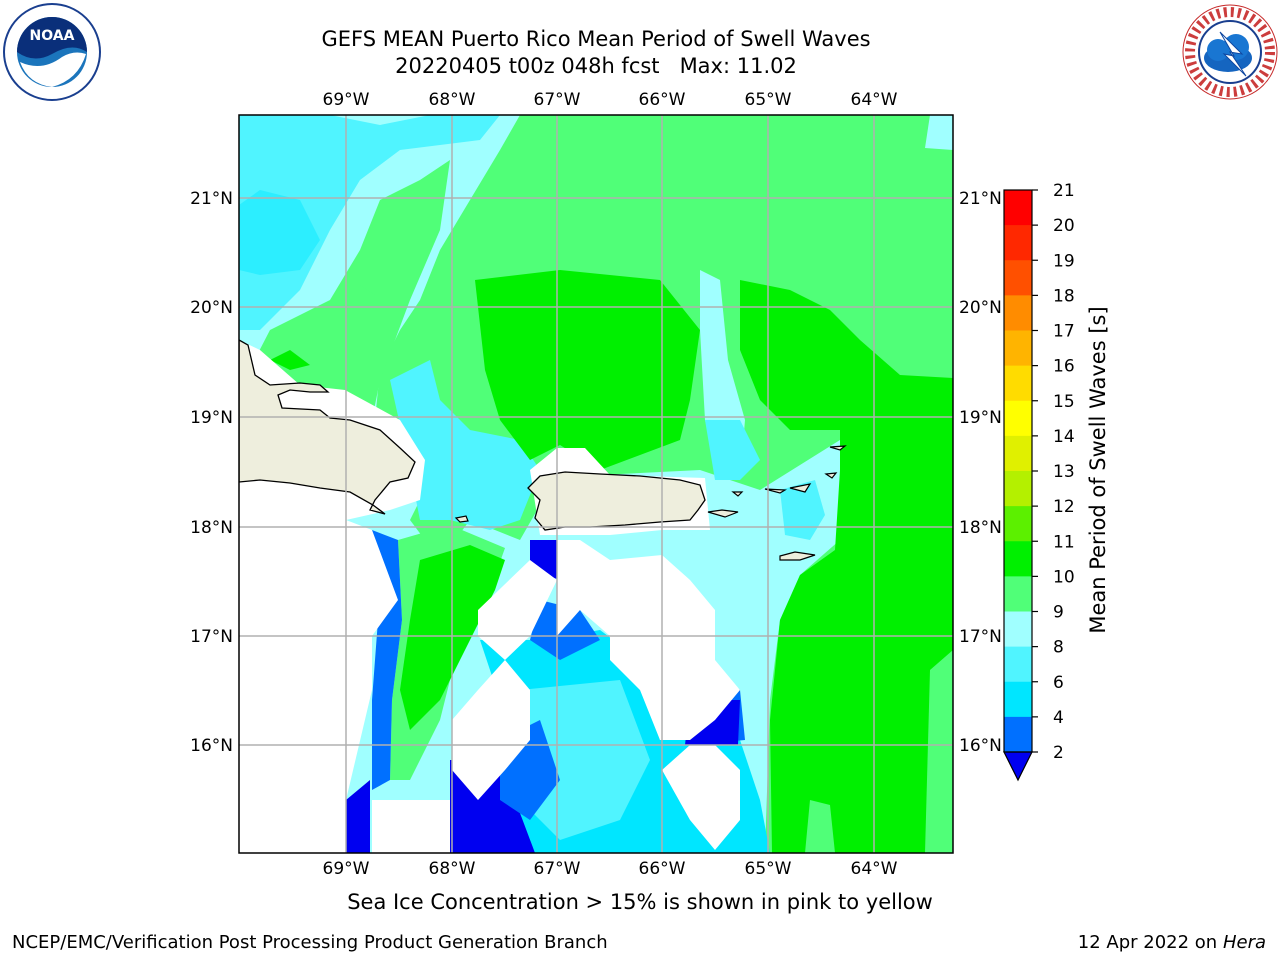 The width and height of the screenshot is (1280, 964). I want to click on field-2-4-mid, so click(565, 630).